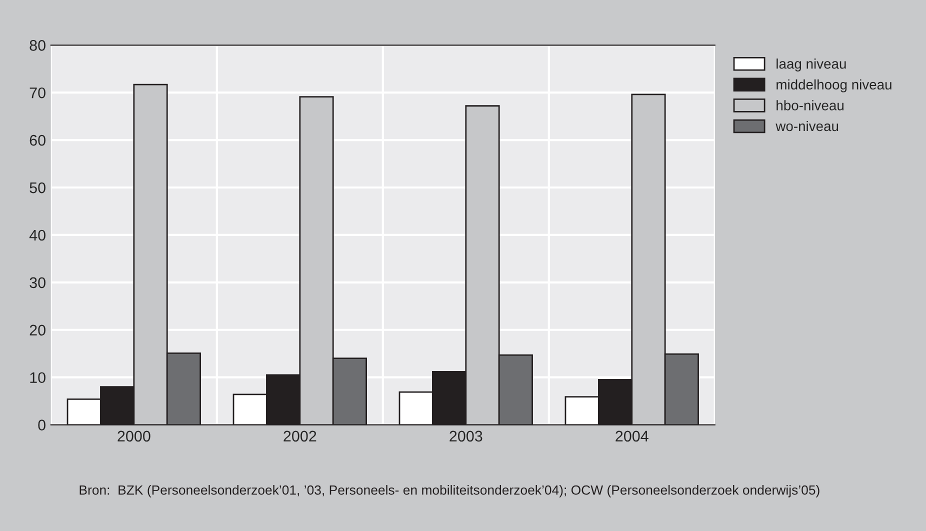  I want to click on y-tick-label: 80, so click(38, 45).